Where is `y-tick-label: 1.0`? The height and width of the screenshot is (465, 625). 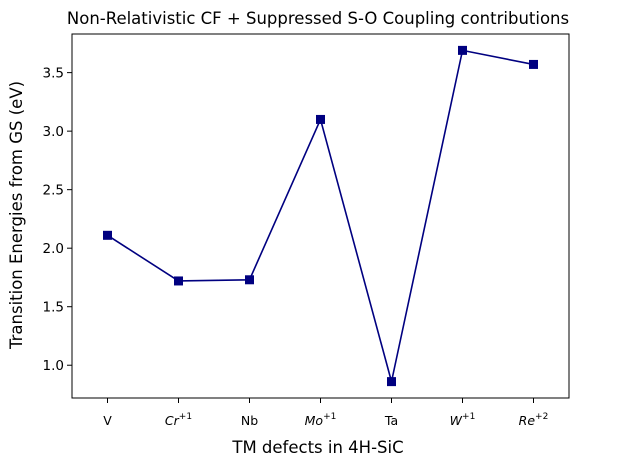 y-tick-label: 1.0 is located at coordinates (53, 366).